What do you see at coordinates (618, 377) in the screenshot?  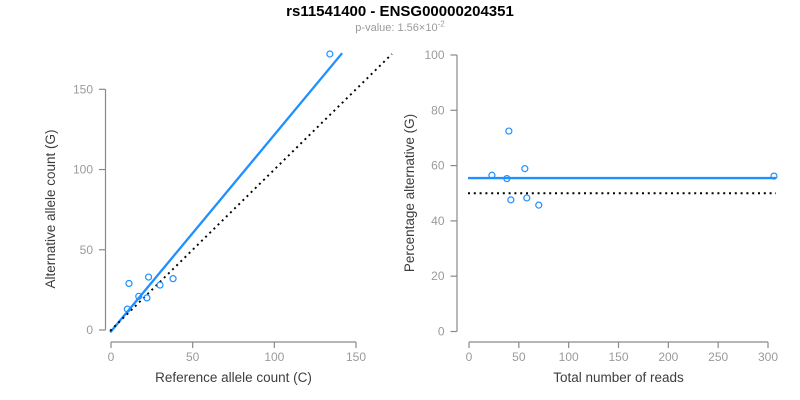 I see `x-axis-title: Total number of reads` at bounding box center [618, 377].